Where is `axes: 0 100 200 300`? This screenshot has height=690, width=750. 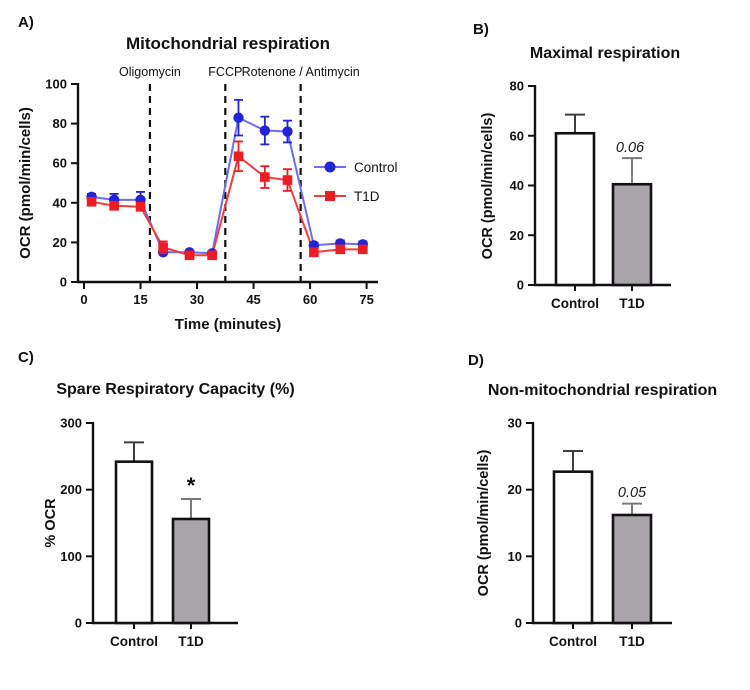 axes: 0 100 200 300 is located at coordinates (149, 523).